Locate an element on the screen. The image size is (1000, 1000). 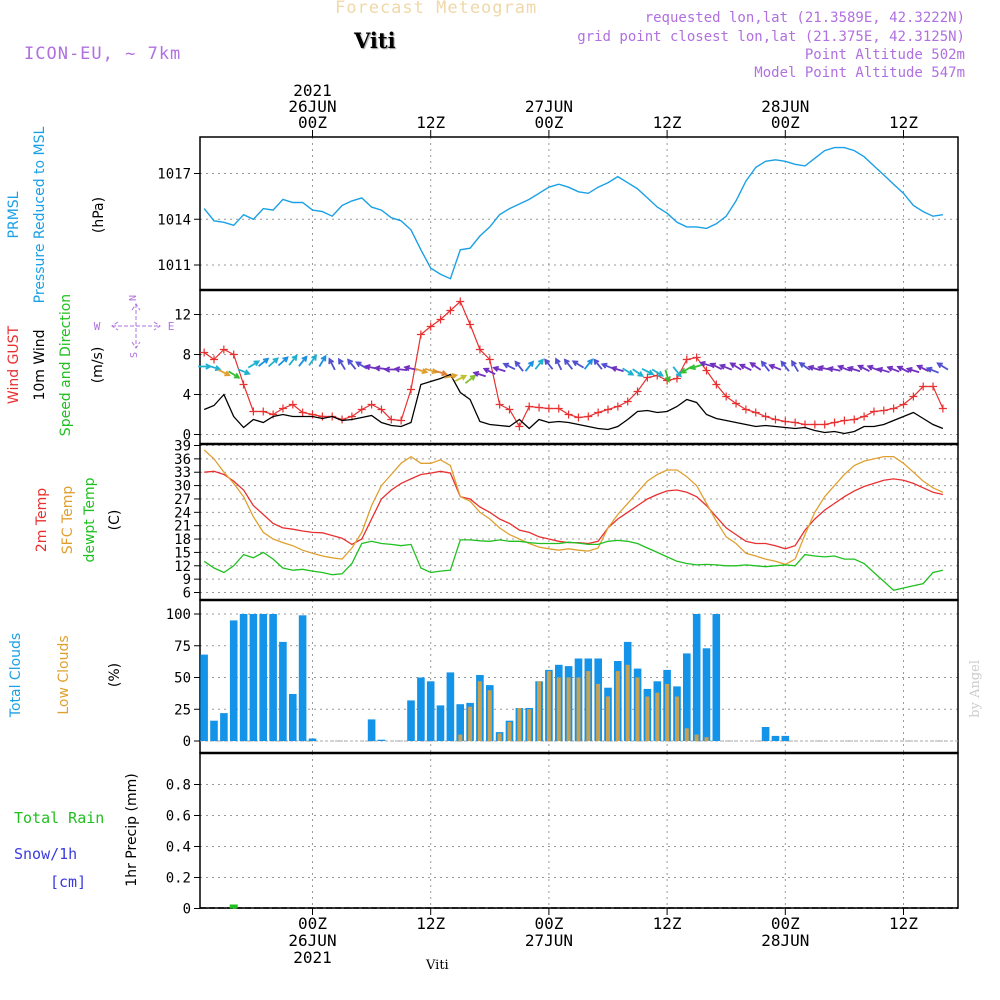
bottom-time-label: 28JUN is located at coordinates (785, 940).